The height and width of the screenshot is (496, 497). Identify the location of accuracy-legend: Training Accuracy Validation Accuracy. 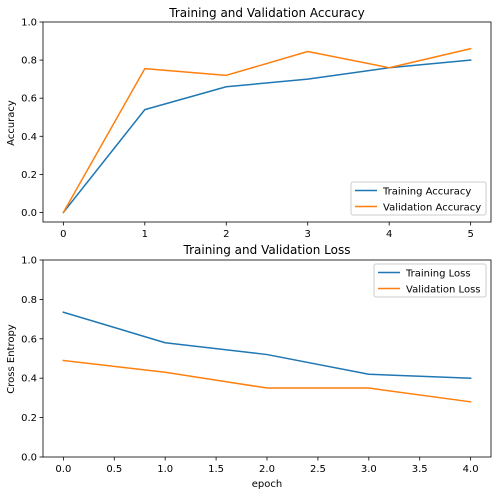
(418, 198).